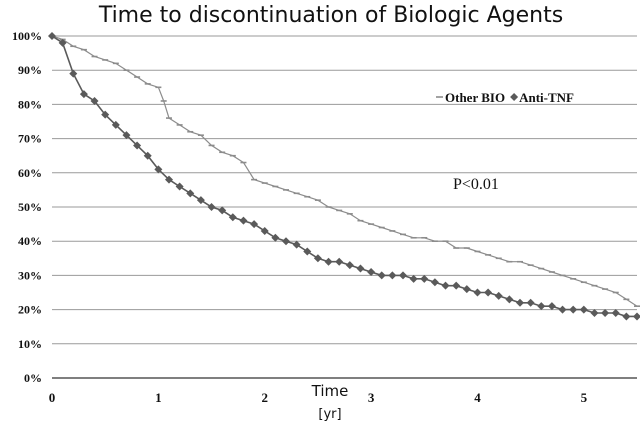 The height and width of the screenshot is (431, 640). What do you see at coordinates (30, 241) in the screenshot?
I see `y-tick-label: 40%` at bounding box center [30, 241].